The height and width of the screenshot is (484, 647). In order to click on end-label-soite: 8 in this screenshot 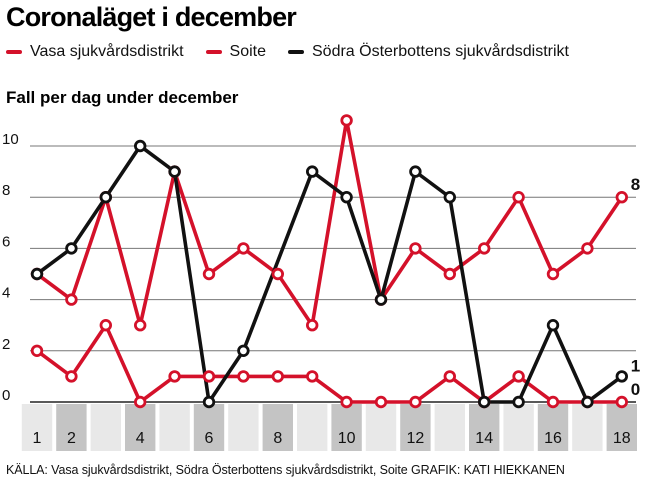, I will do `click(635, 184)`.